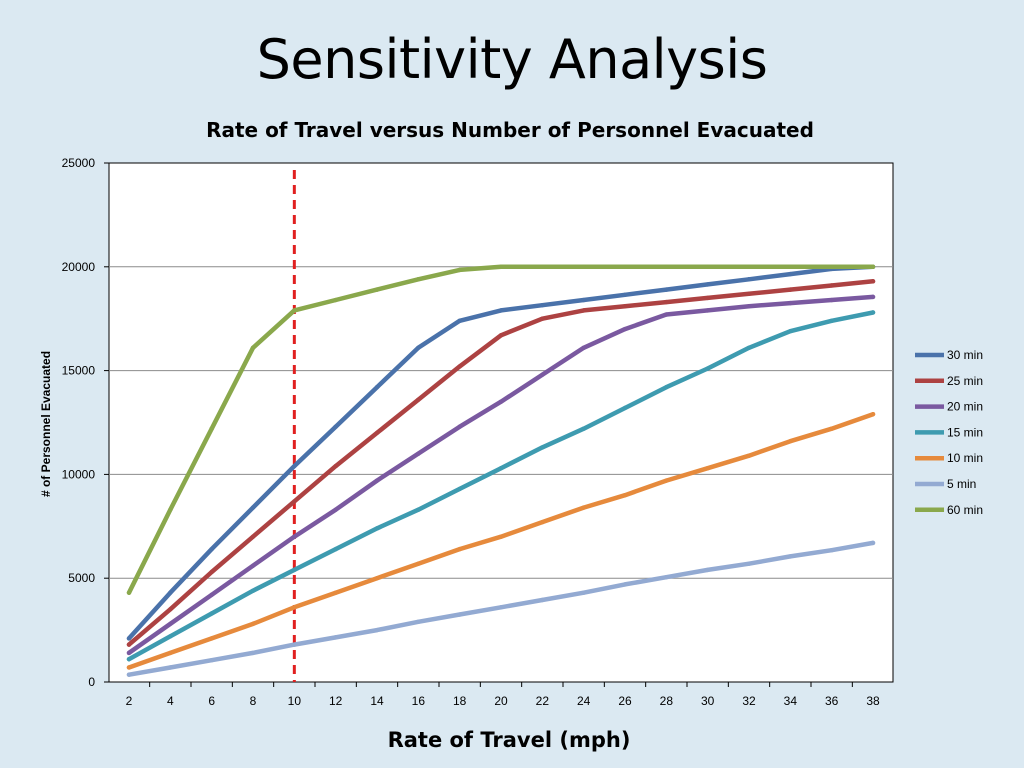  What do you see at coordinates (460, 701) in the screenshot?
I see `x-tick-label: 18` at bounding box center [460, 701].